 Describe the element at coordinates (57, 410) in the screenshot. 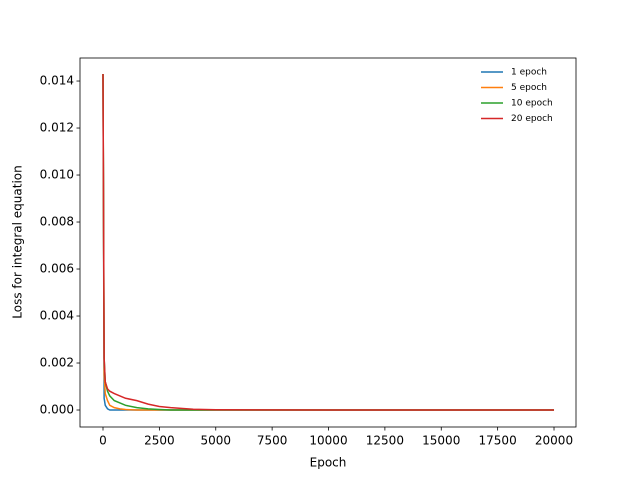

I see `y-tick-label: 0.000` at that location.